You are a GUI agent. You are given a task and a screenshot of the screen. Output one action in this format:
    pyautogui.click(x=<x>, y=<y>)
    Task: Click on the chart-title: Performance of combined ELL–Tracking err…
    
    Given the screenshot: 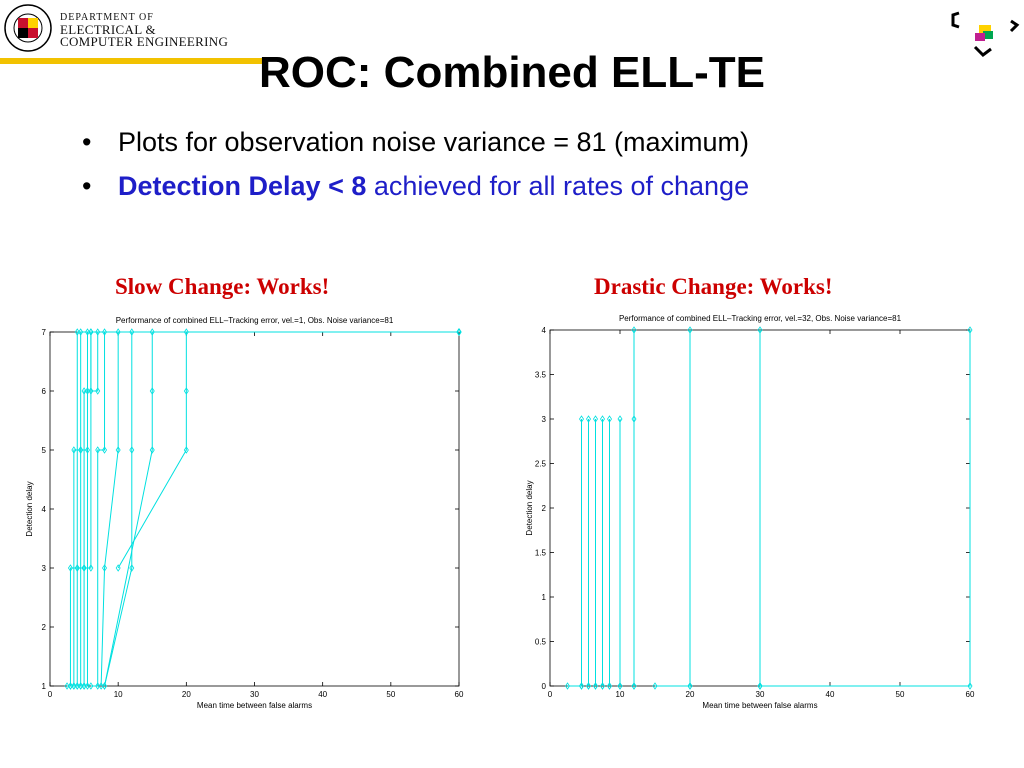 What is the action you would take?
    pyautogui.click(x=255, y=320)
    